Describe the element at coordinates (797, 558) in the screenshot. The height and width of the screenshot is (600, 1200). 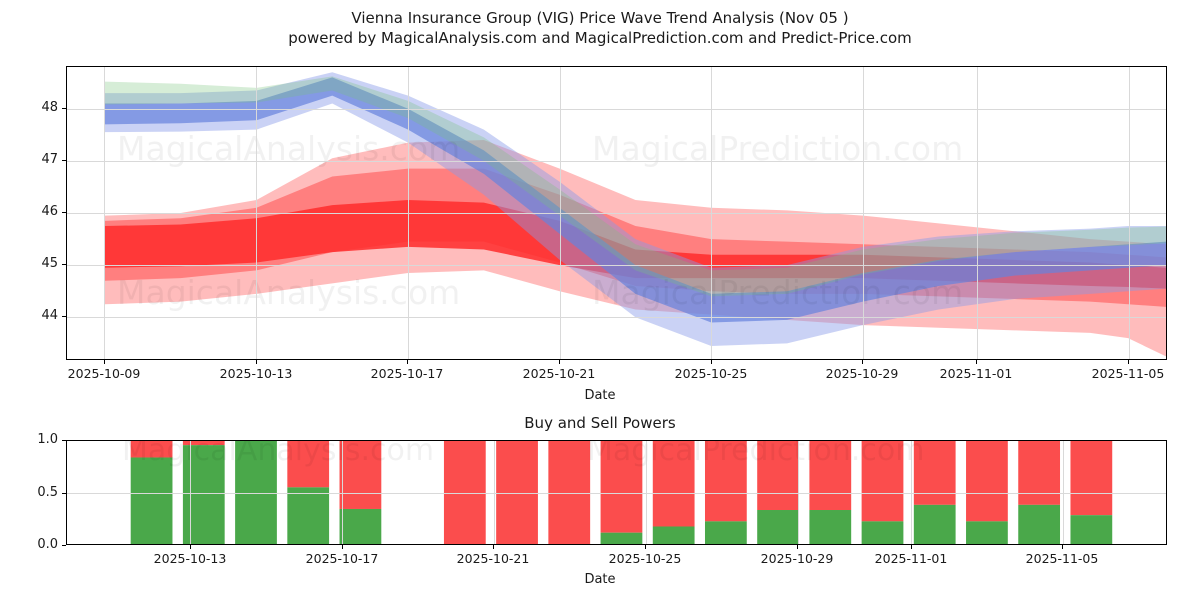
I see `bottom-xtick-label-5: 2025-10-29` at that location.